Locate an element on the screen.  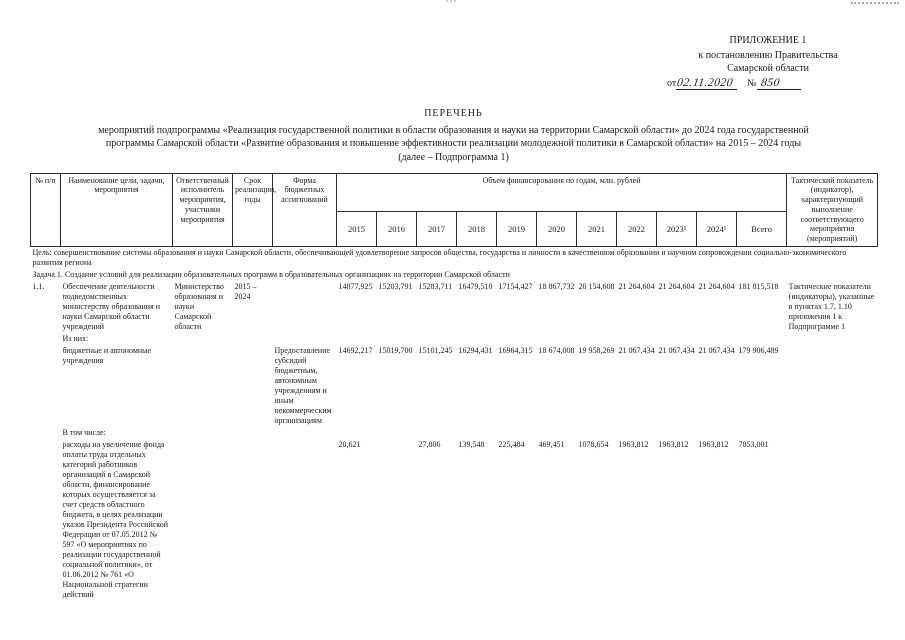
value-cell: 15101,245 is located at coordinates (435, 350).